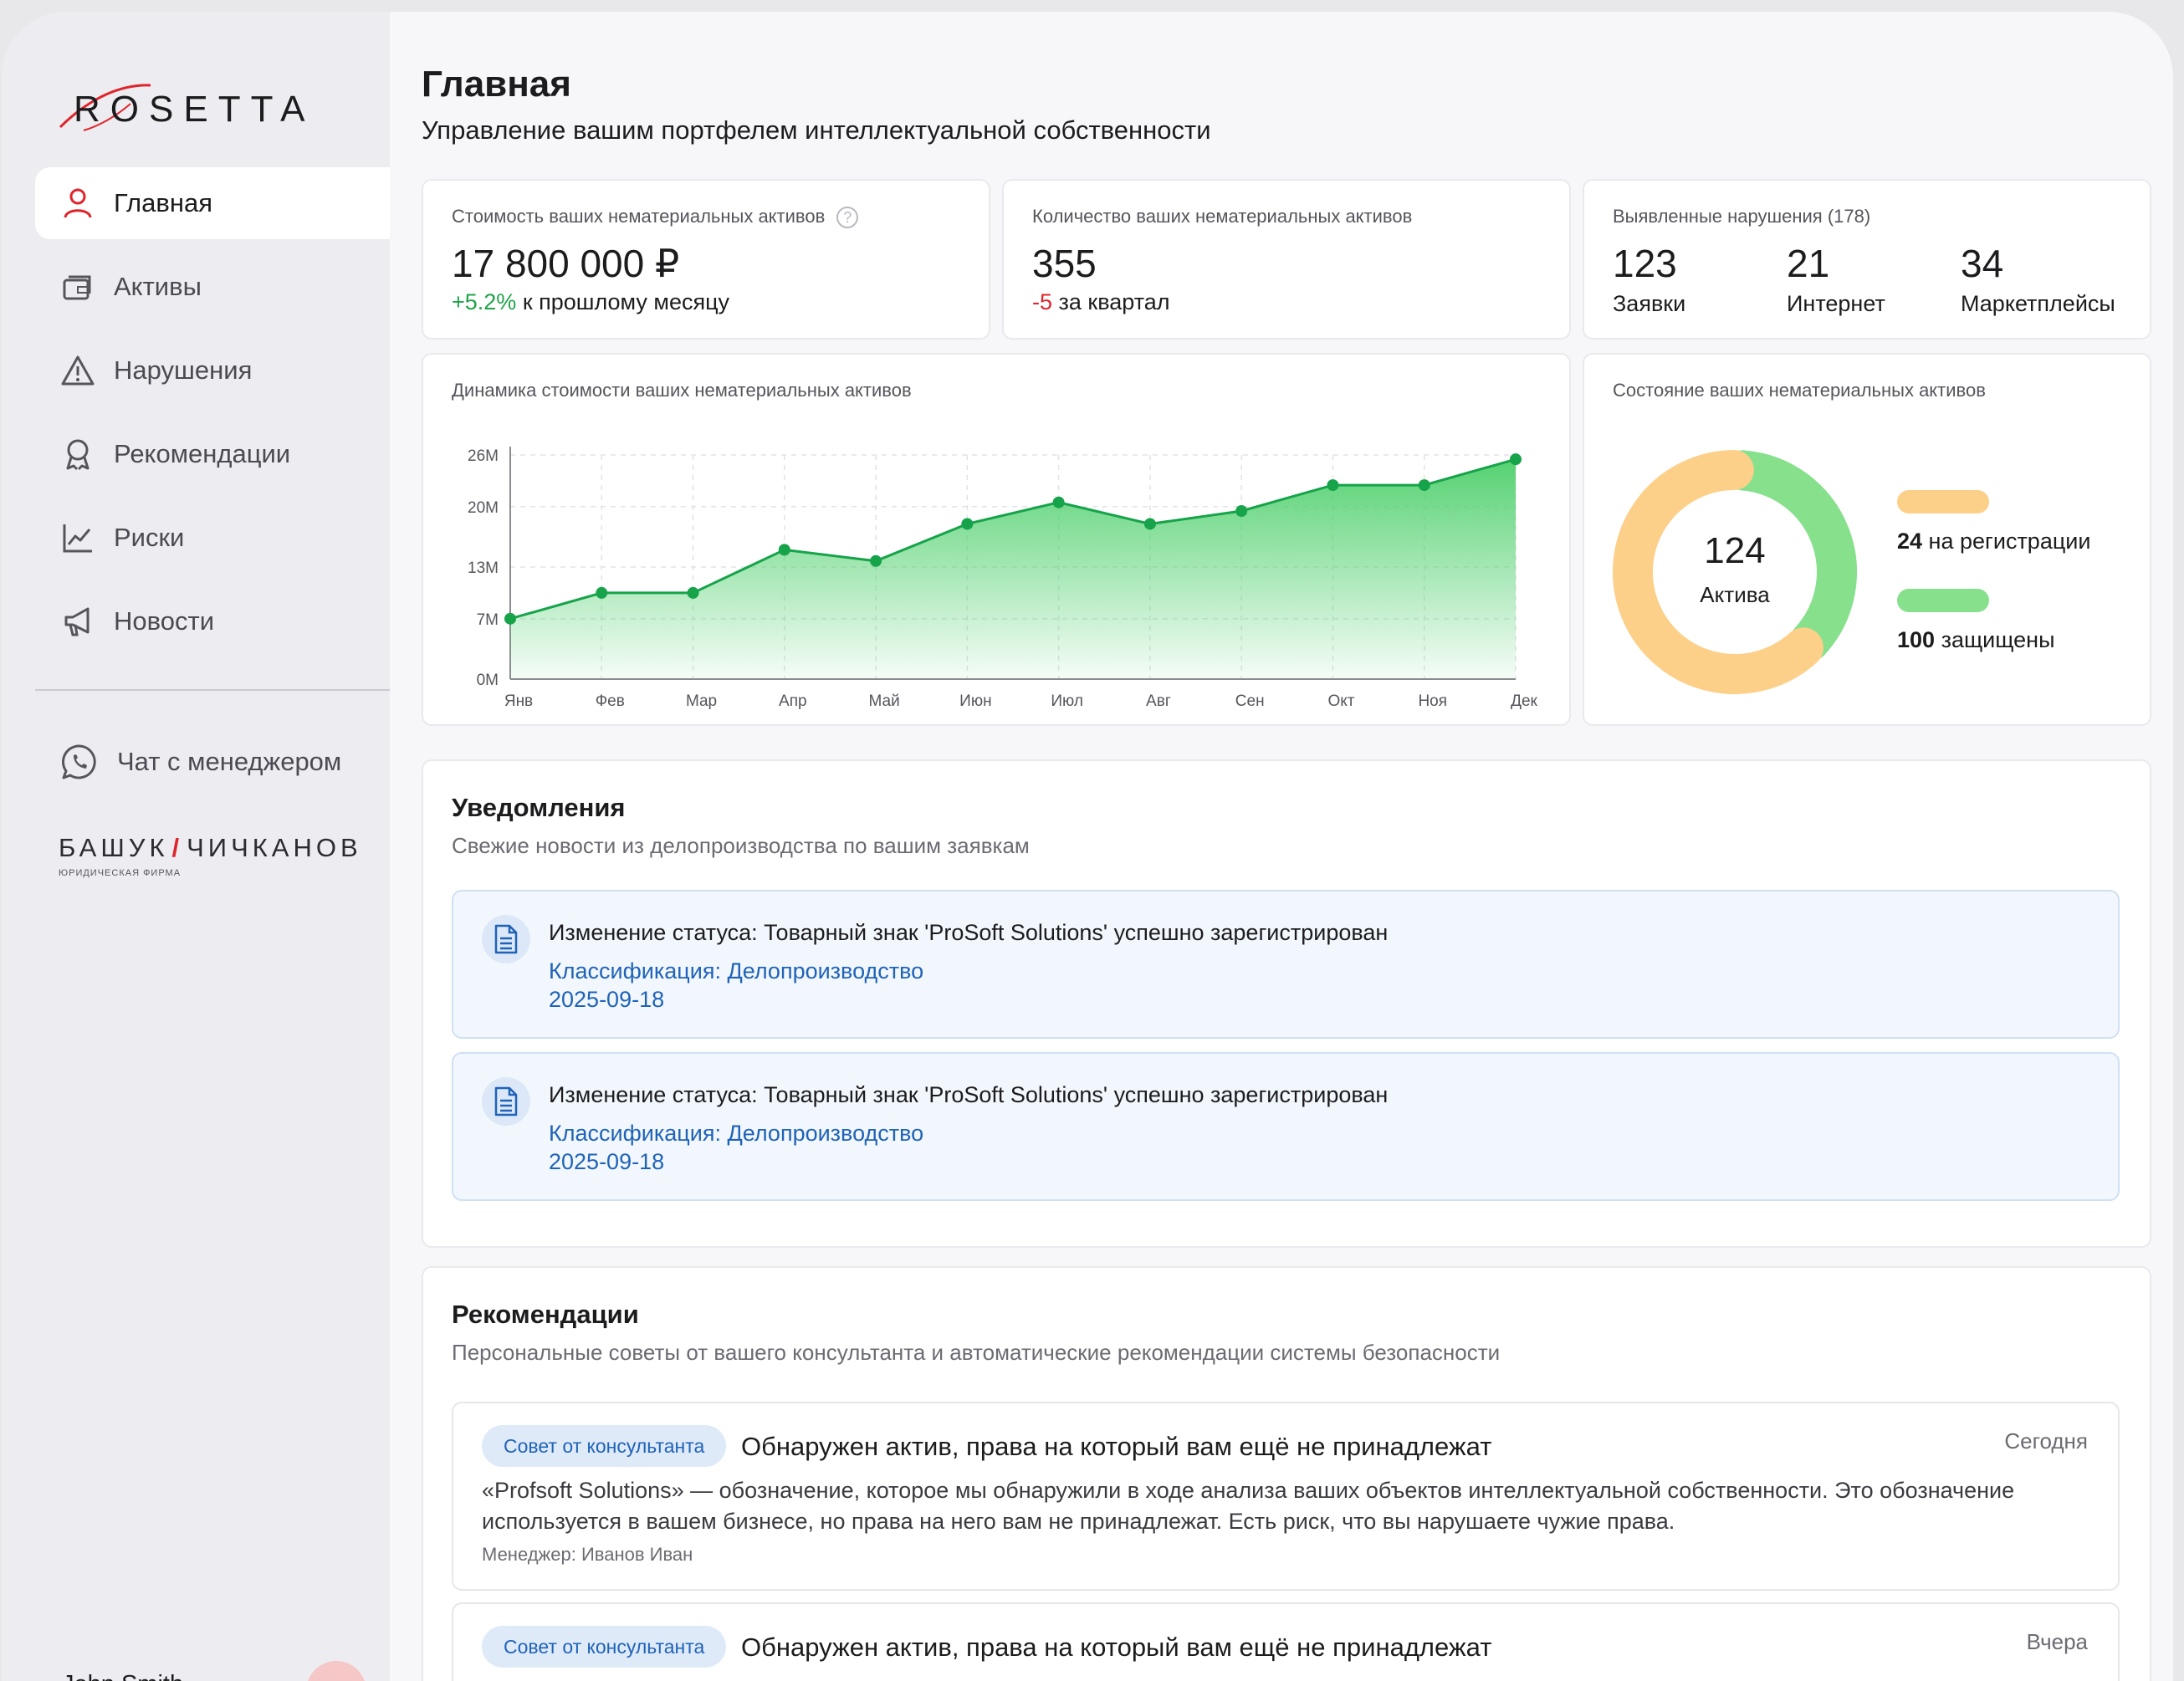  What do you see at coordinates (1735, 550) in the screenshot?
I see `donut-center-value: 124` at bounding box center [1735, 550].